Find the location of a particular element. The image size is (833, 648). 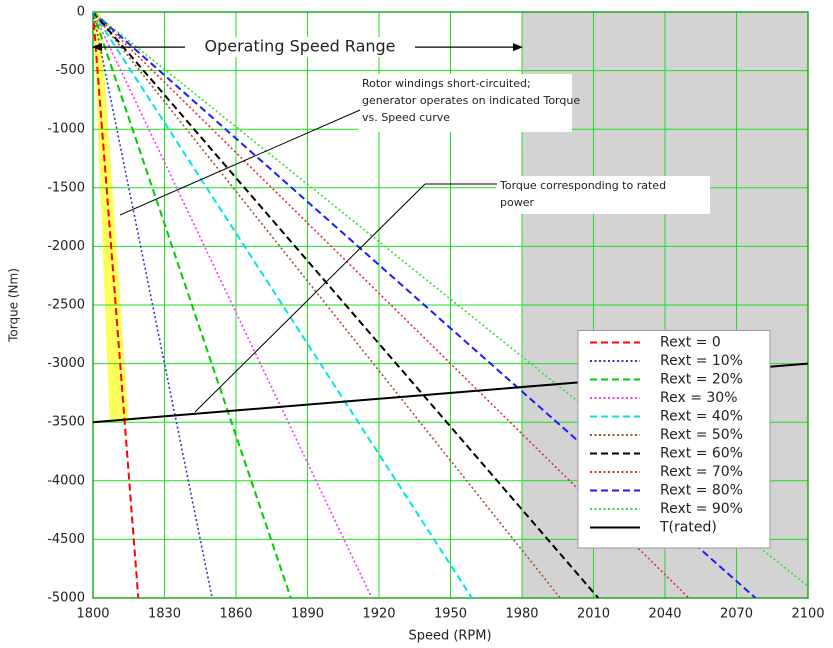

x-tick-label: 1890 is located at coordinates (307, 614).